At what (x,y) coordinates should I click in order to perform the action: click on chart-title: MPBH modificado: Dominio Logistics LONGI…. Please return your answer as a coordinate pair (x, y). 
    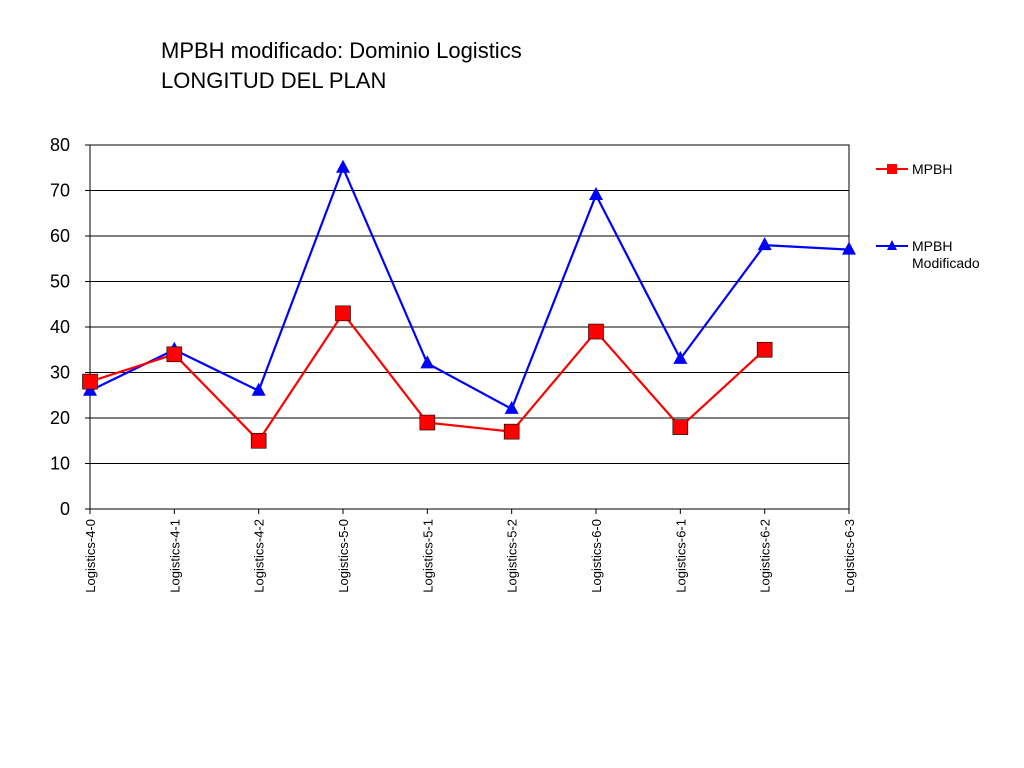
    Looking at the image, I should click on (341, 66).